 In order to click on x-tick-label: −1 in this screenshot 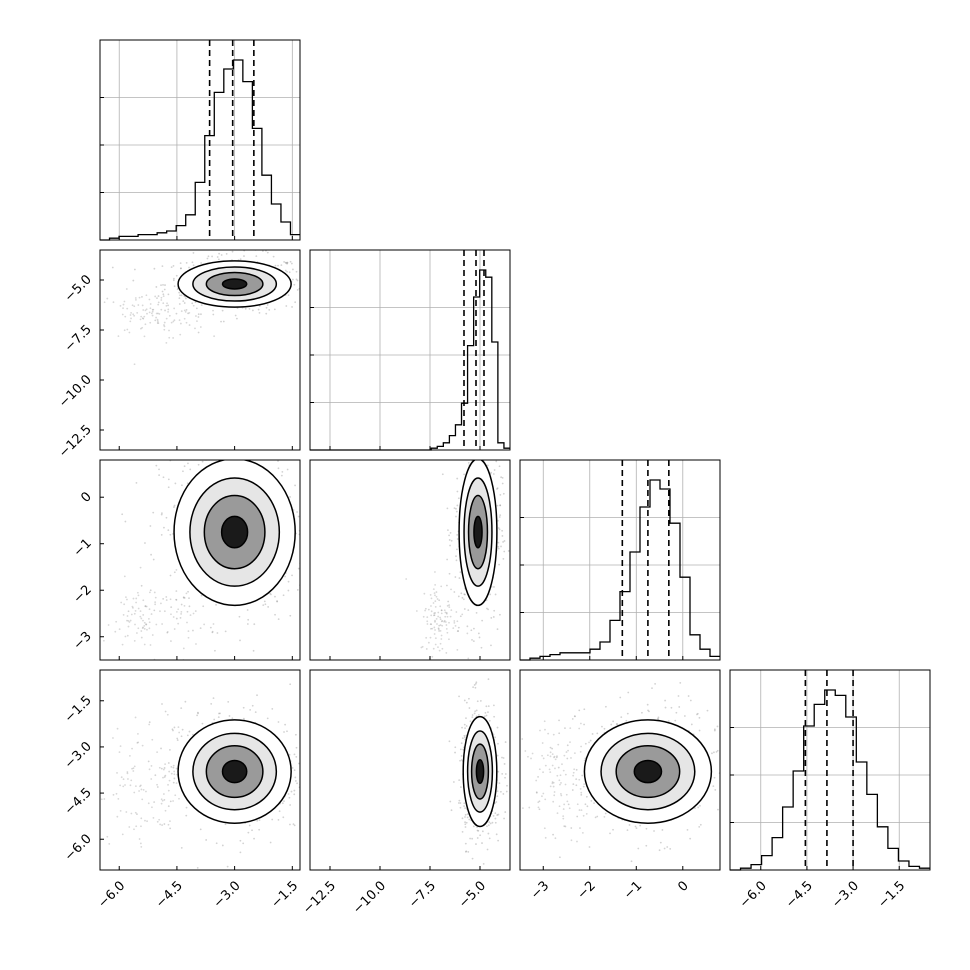, I will do `click(633, 890)`.